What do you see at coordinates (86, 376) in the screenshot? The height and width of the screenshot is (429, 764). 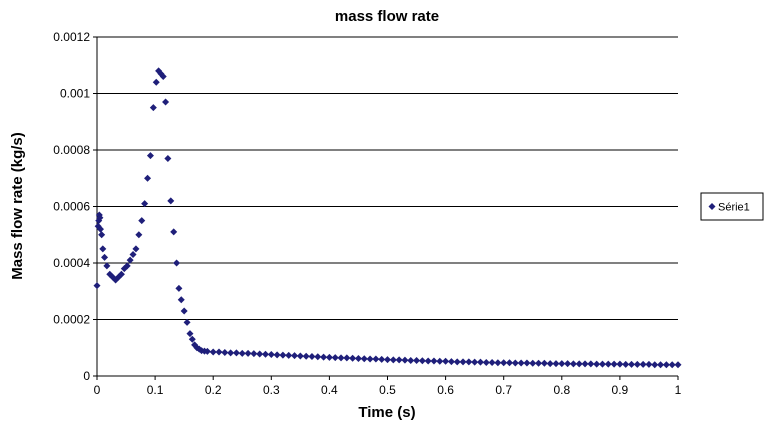 I see `y-tick-label: 0` at bounding box center [86, 376].